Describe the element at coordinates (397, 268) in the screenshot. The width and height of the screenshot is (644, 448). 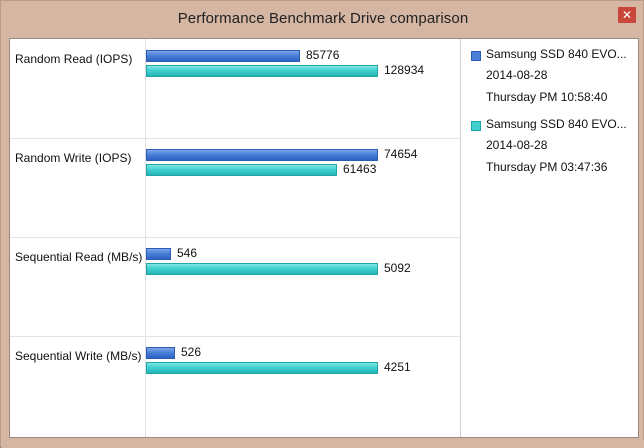
I see `bar-value-label: 5092` at that location.